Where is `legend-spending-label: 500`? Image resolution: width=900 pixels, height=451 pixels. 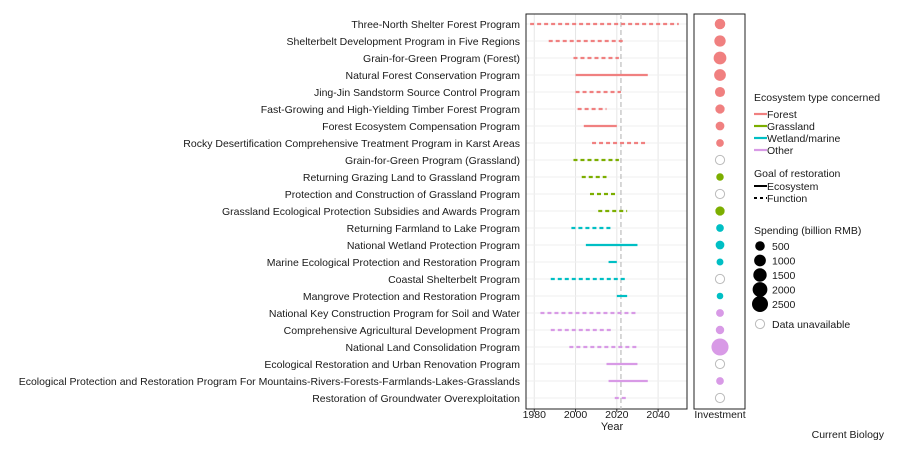 legend-spending-label: 500 is located at coordinates (781, 247).